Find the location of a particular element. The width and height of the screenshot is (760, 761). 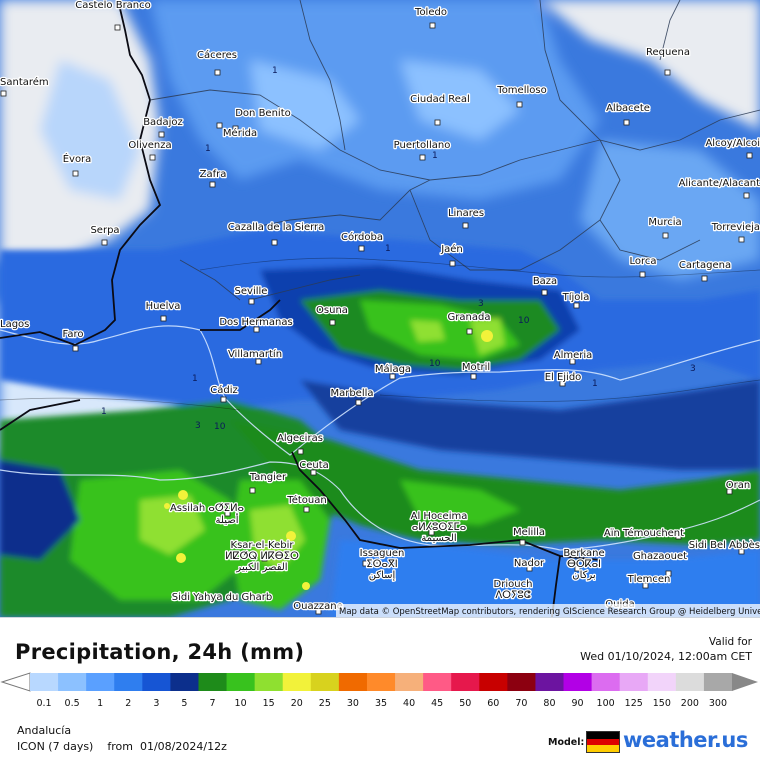

city-label: الحسيمة is located at coordinates (438, 538).